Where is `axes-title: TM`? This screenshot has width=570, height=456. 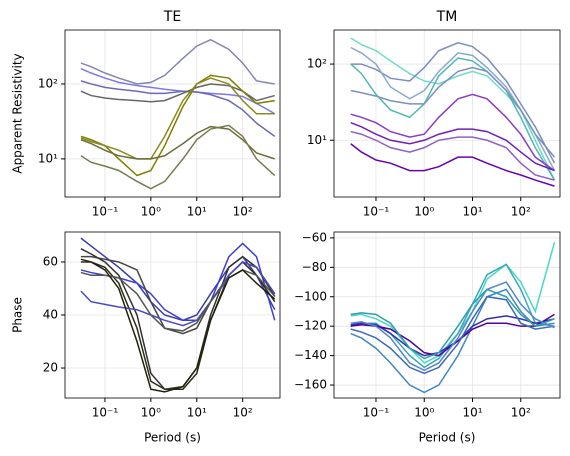
axes-title: TM is located at coordinates (447, 17).